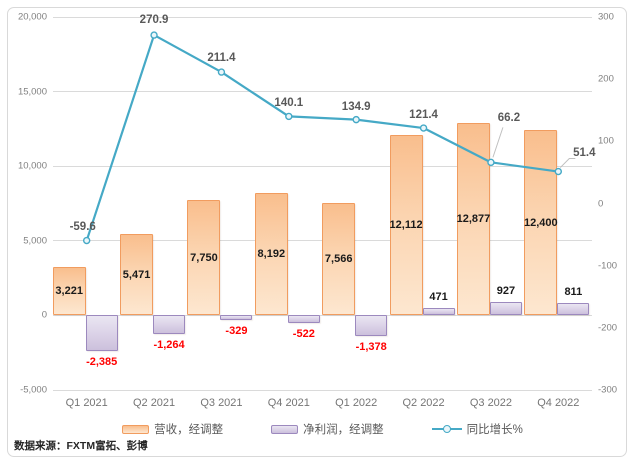 The image size is (635, 467). I want to click on yoy-growth-value-label: 134.9, so click(356, 106).